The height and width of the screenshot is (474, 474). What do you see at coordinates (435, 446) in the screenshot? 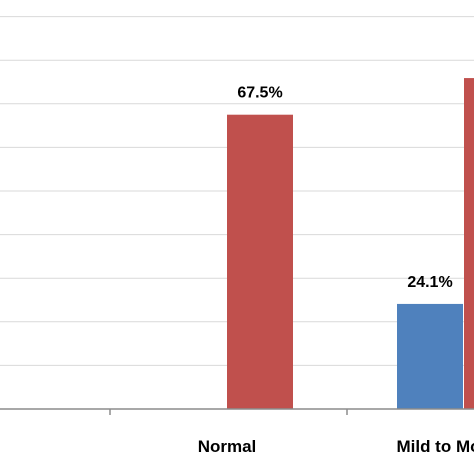
I see `category-label-1: Mild to Moderate` at bounding box center [435, 446].